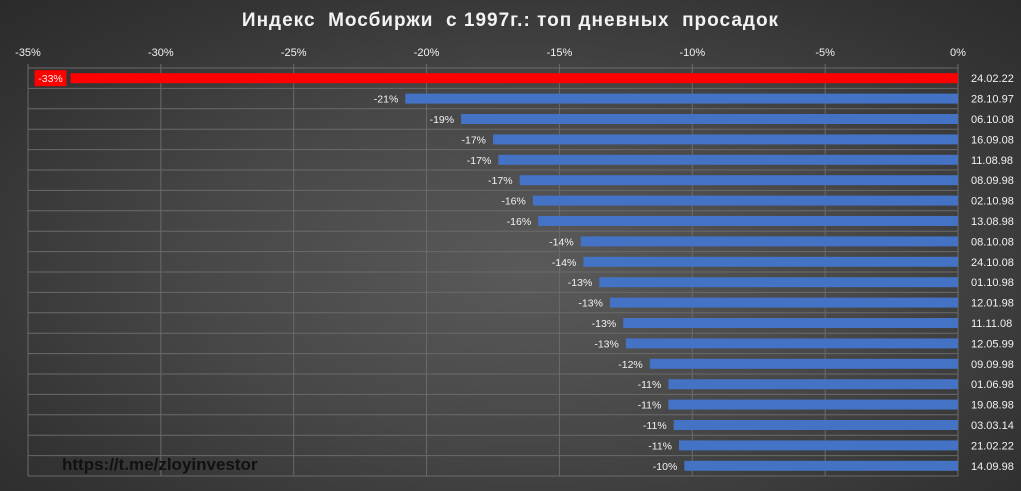  Describe the element at coordinates (992, 283) in the screenshot. I see `category-label: 01.10.98` at that location.